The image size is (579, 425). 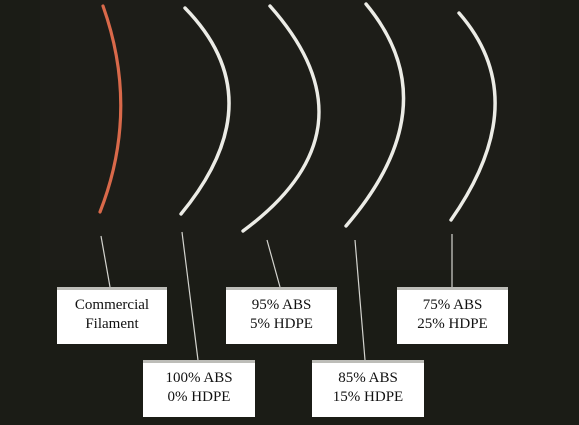 I want to click on label-commercial-filament: Commercial Filament, so click(x=112, y=315).